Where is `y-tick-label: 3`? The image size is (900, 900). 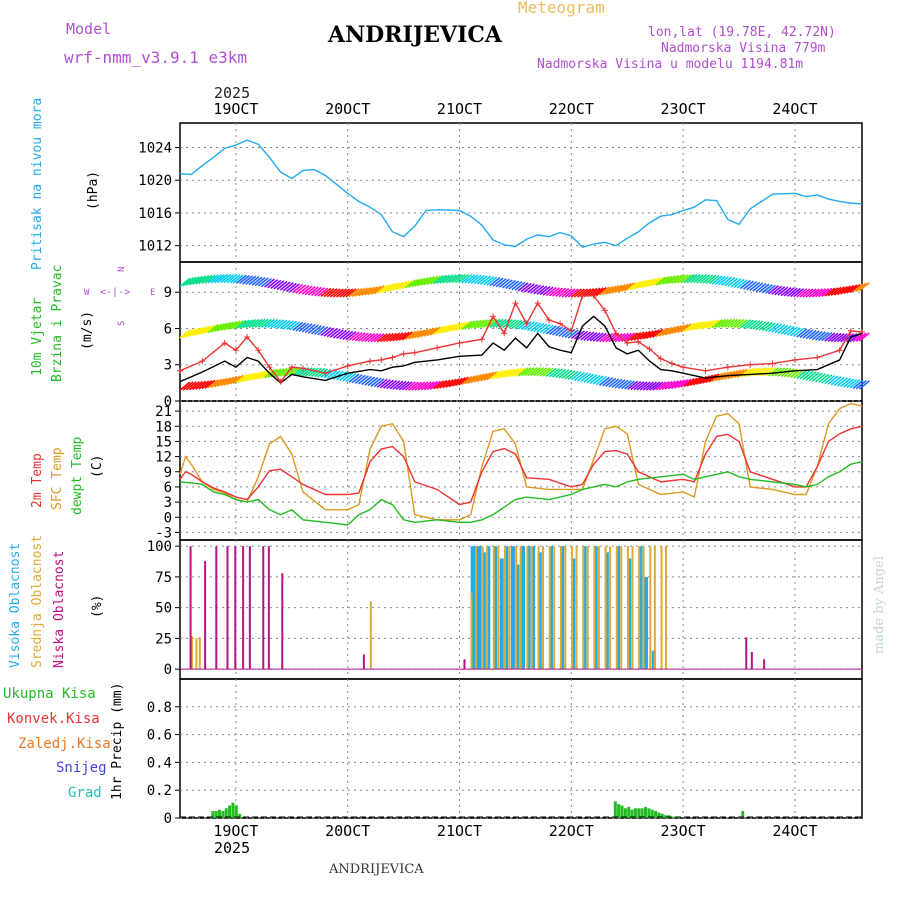 y-tick-label: 3 is located at coordinates (168, 503).